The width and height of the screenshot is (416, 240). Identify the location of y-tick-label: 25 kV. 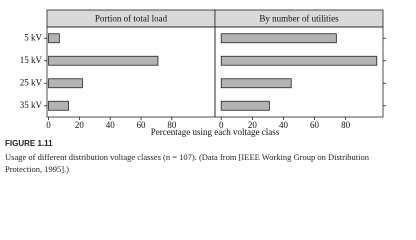
(31, 82).